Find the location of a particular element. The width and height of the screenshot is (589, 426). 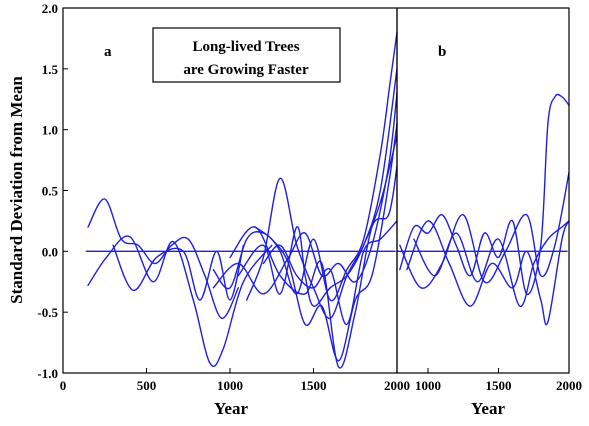

panel-a-letter: a is located at coordinates (108, 52).